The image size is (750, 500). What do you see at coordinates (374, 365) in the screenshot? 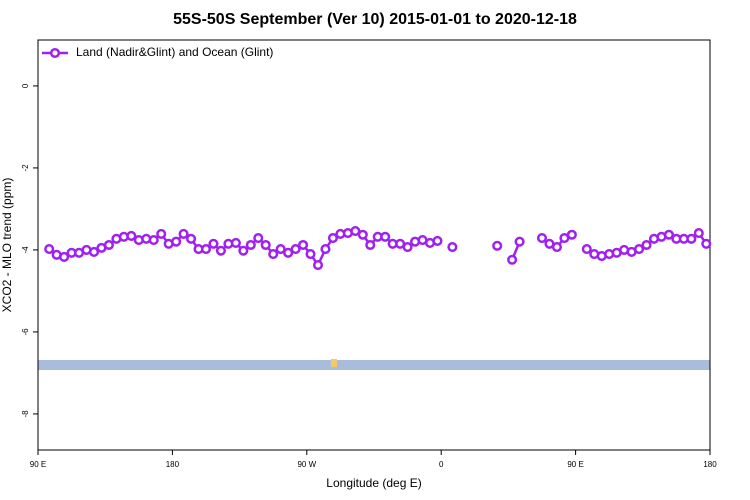
I see `surface-strip` at bounding box center [374, 365].